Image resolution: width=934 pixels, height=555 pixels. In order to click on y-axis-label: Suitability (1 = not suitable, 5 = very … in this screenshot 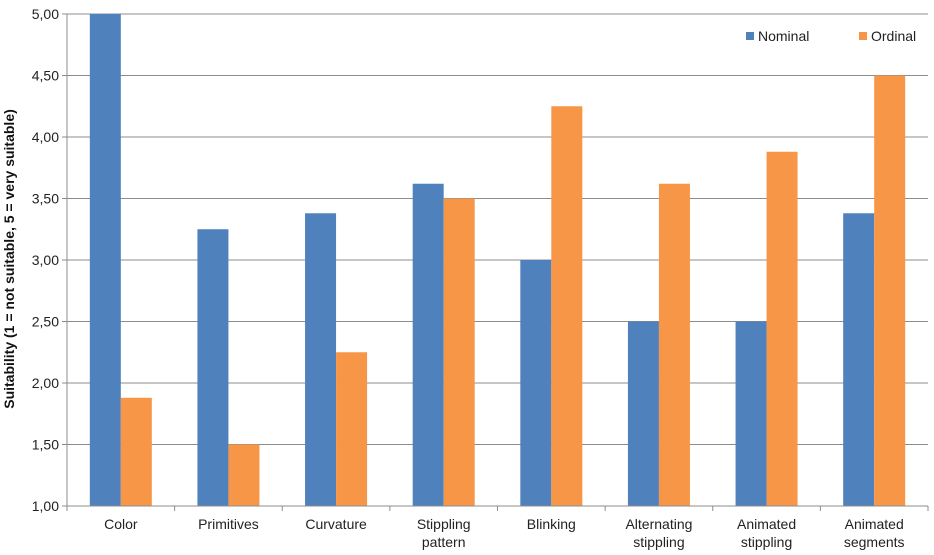, I will do `click(9, 259)`.